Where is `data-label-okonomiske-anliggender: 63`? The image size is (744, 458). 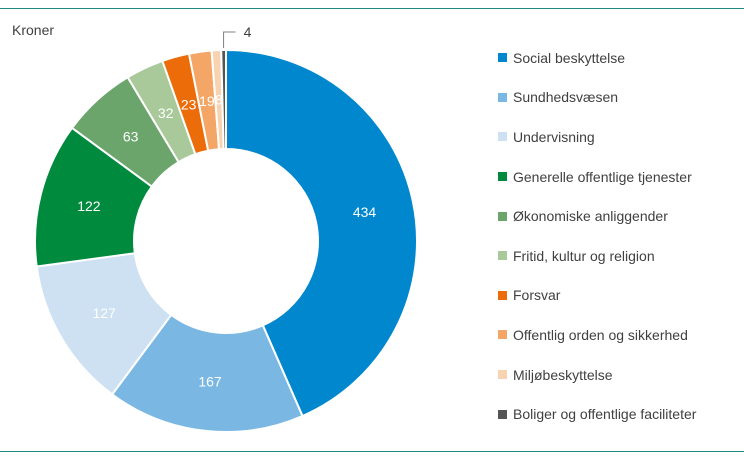 data-label-okonomiske-anliggender: 63 is located at coordinates (131, 136).